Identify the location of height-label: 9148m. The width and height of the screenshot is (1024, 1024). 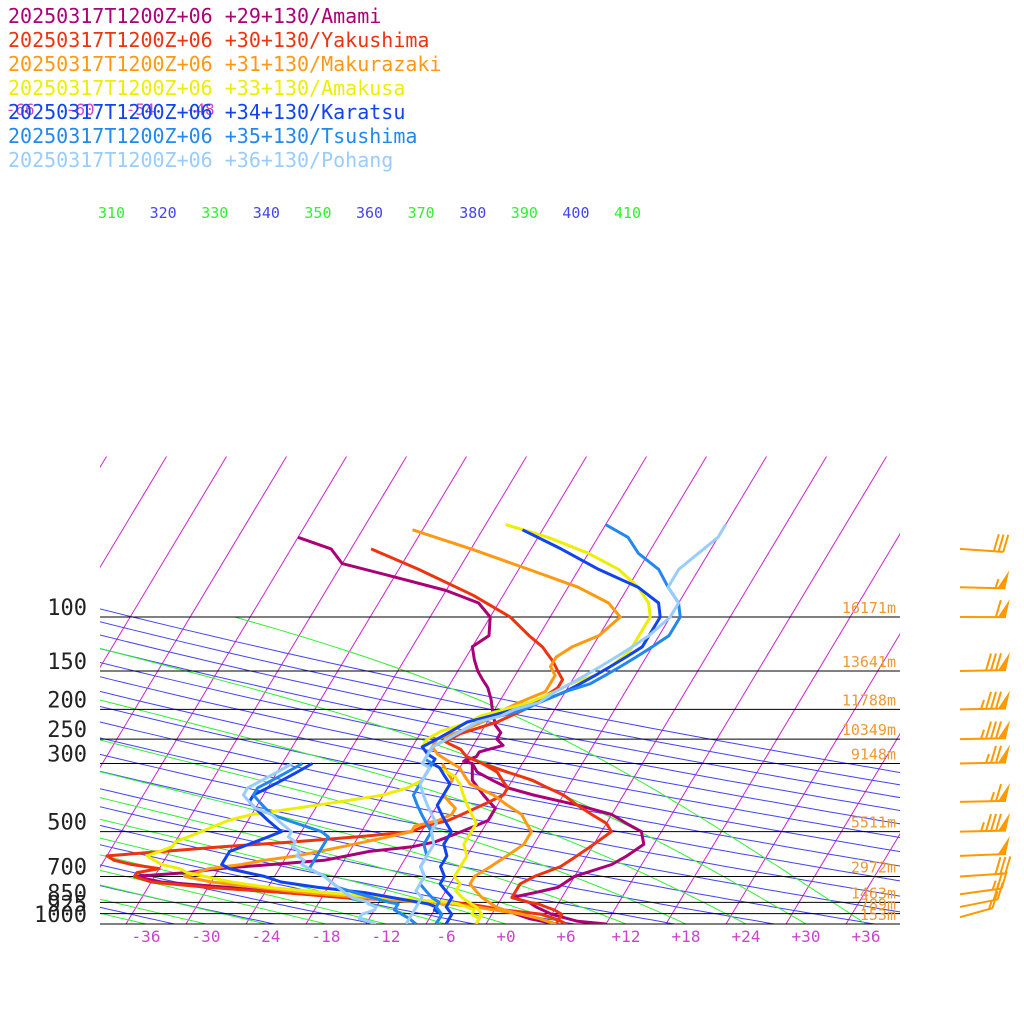
(873, 754).